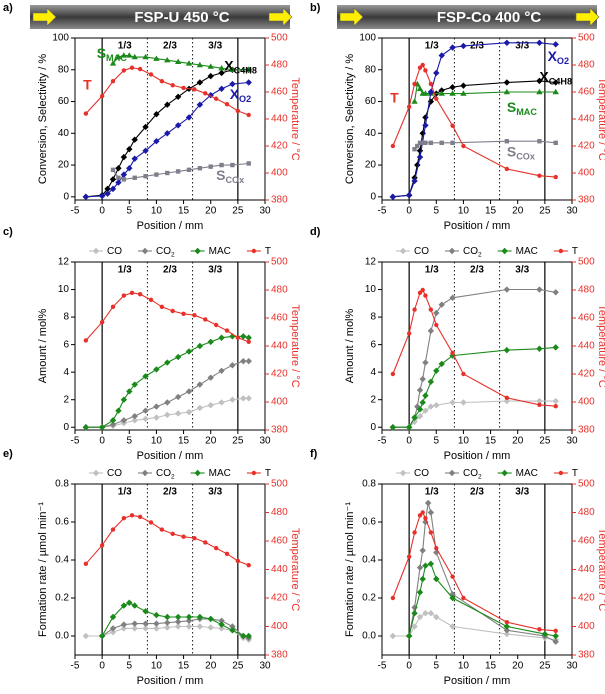 This screenshot has width=605, height=694. What do you see at coordinates (369, 484) in the screenshot?
I see `y-tick-label: 0.8` at bounding box center [369, 484].